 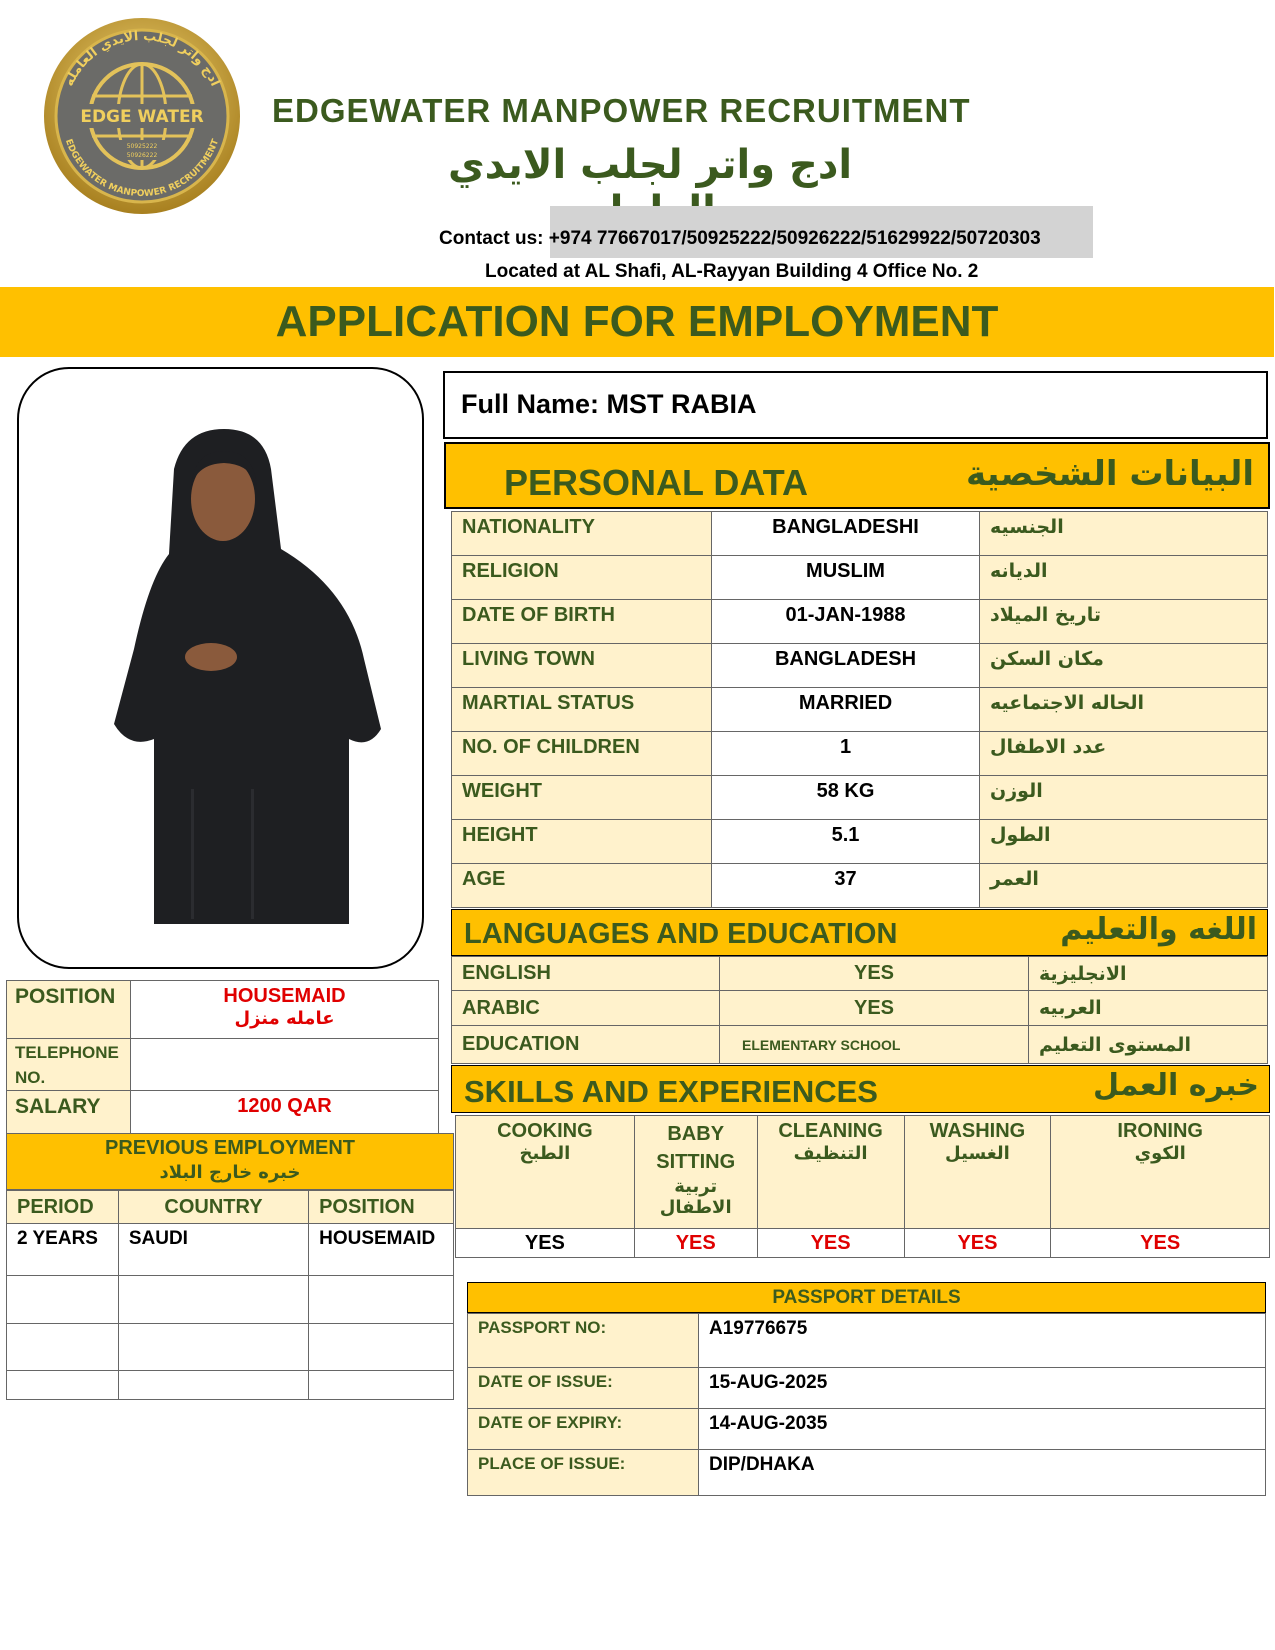 I want to click on personal-row: RELIGION MUSLIM الديانه, so click(x=859, y=577).